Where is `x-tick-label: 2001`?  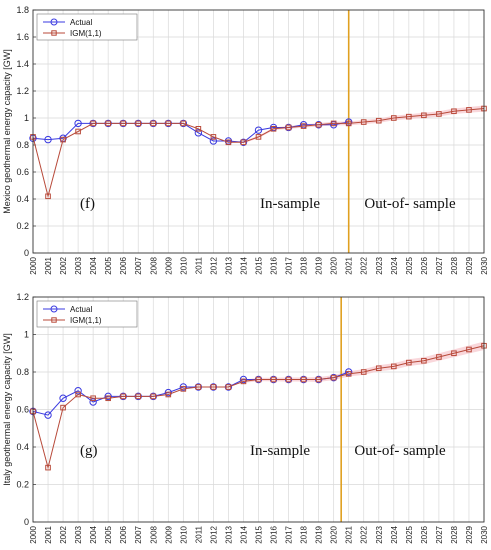
x-tick-label: 2001 is located at coordinates (48, 534).